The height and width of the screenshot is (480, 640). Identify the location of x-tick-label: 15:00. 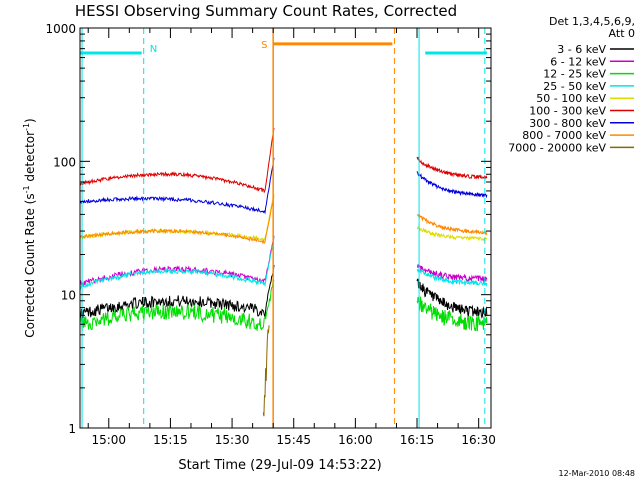
(108, 440).